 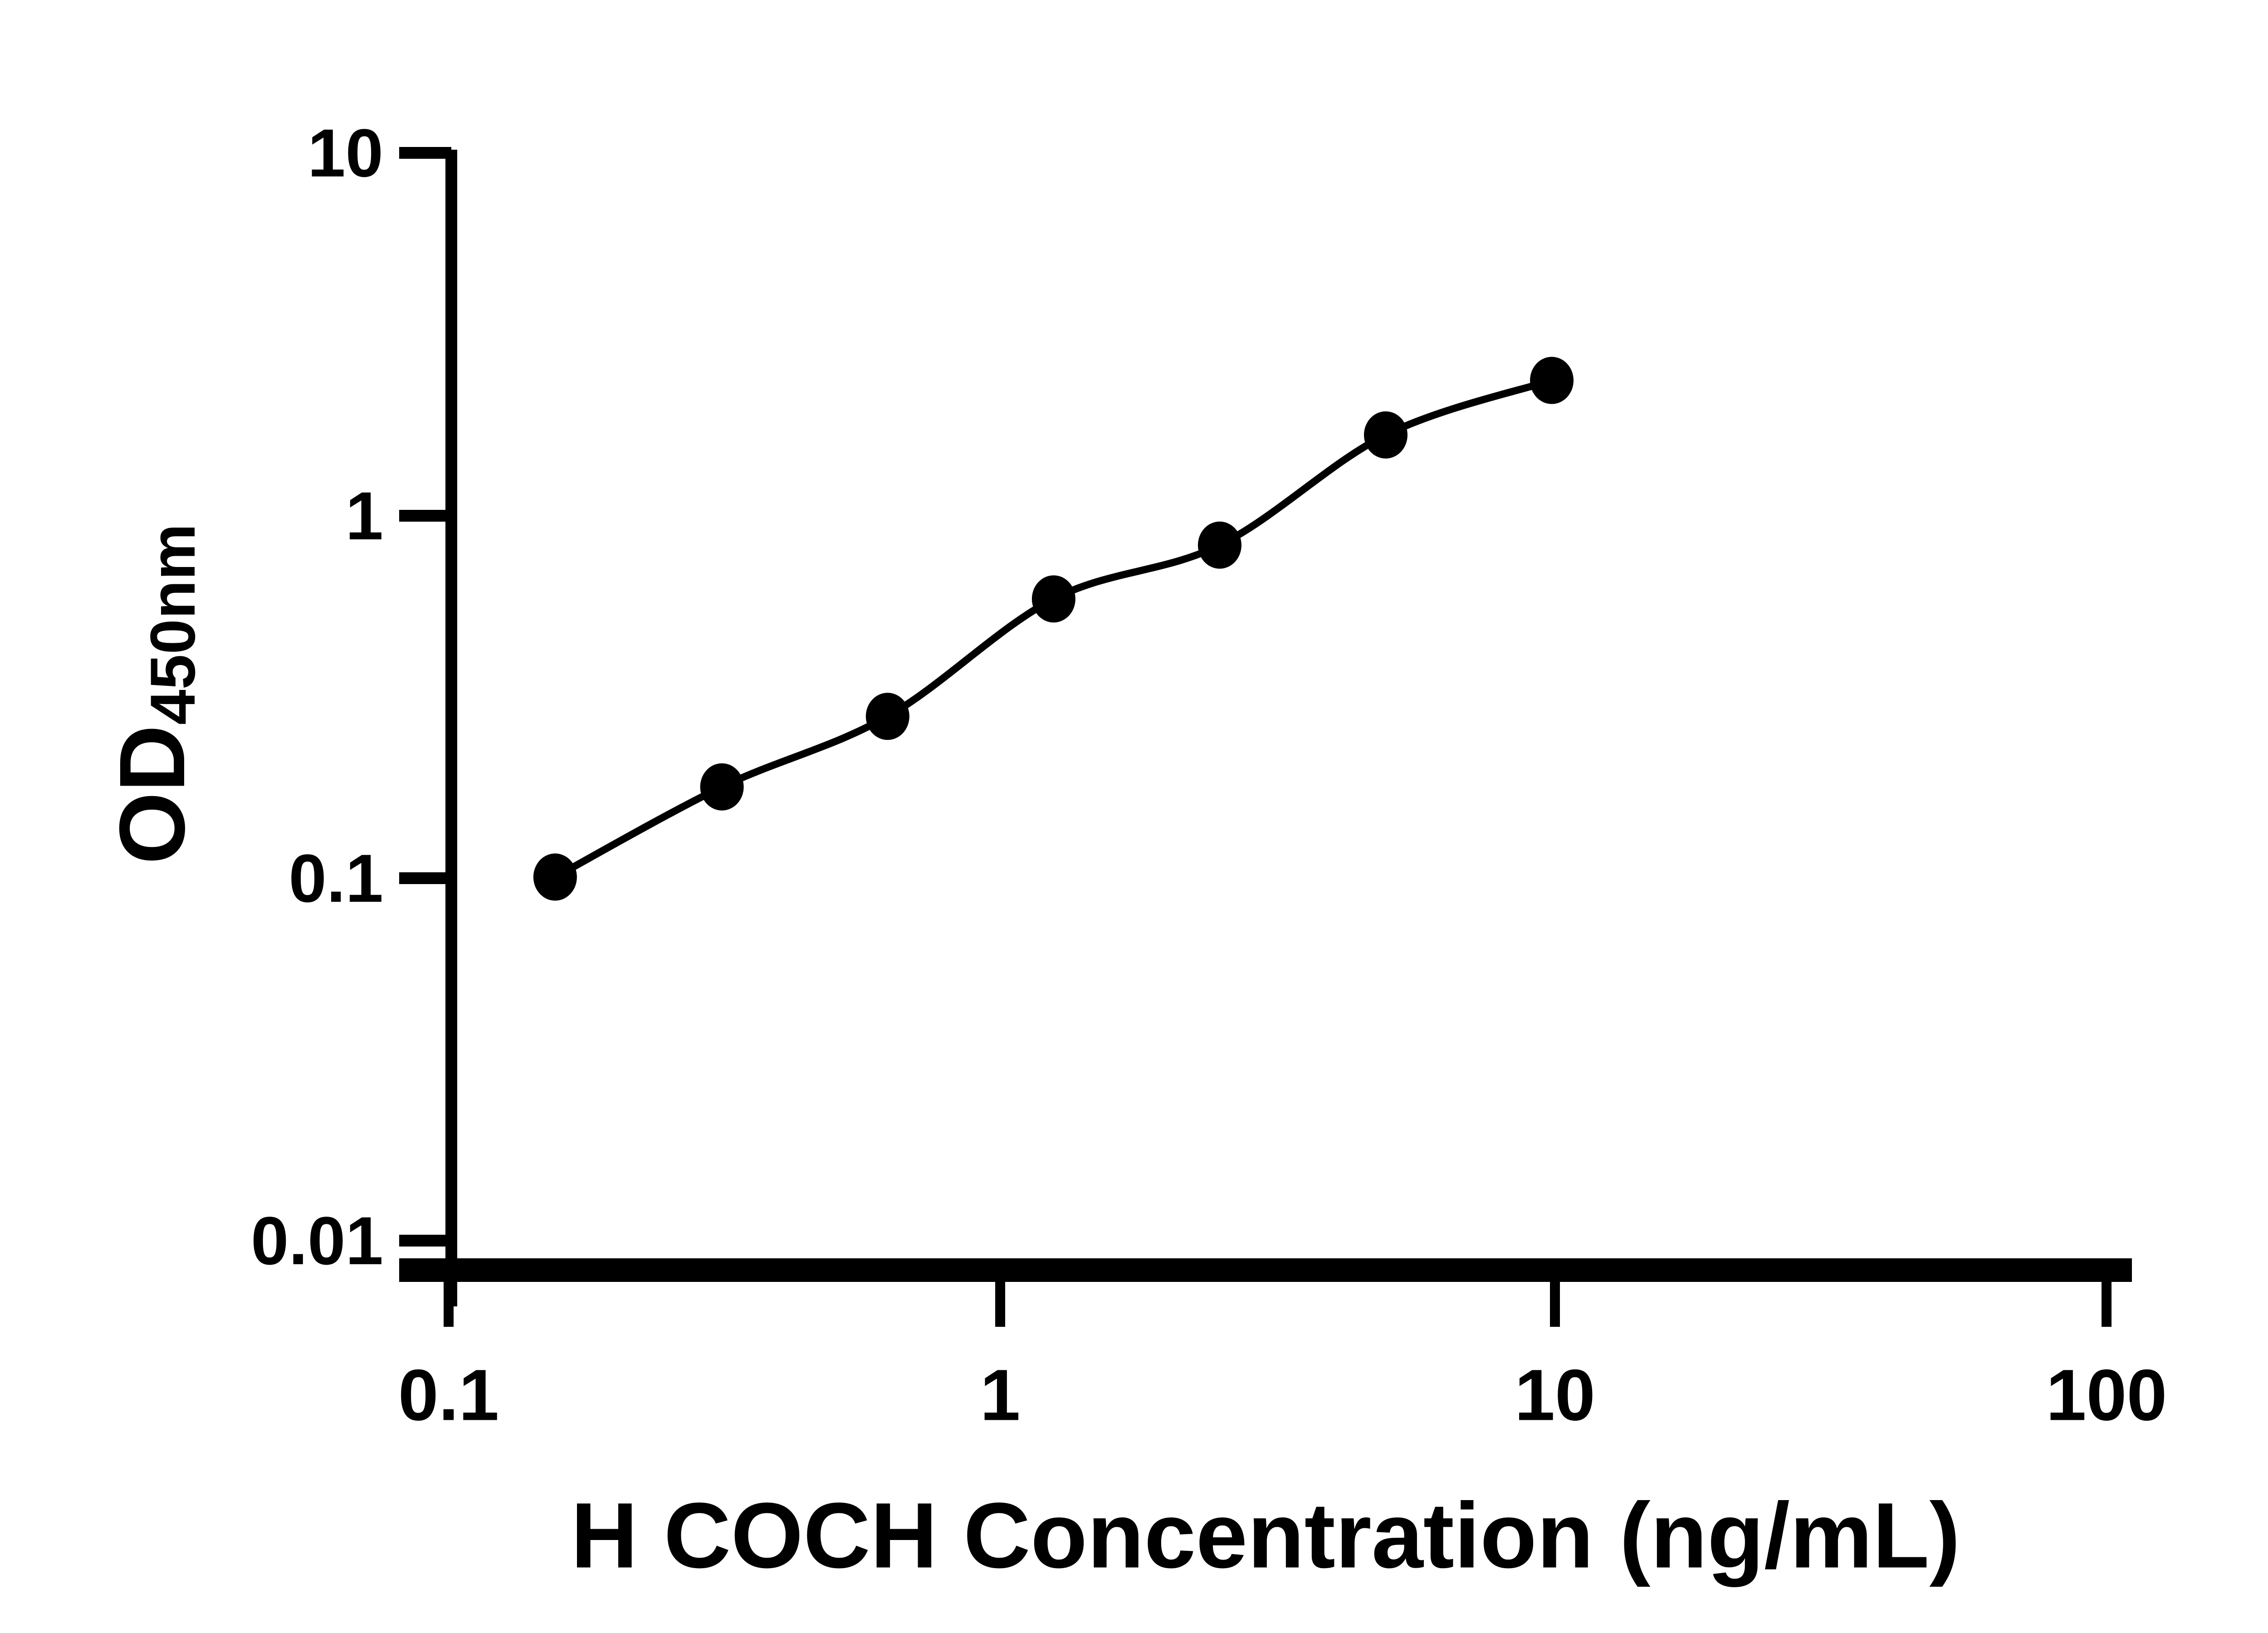 I want to click on x-tick-label-10: 10, so click(x=1555, y=1395).